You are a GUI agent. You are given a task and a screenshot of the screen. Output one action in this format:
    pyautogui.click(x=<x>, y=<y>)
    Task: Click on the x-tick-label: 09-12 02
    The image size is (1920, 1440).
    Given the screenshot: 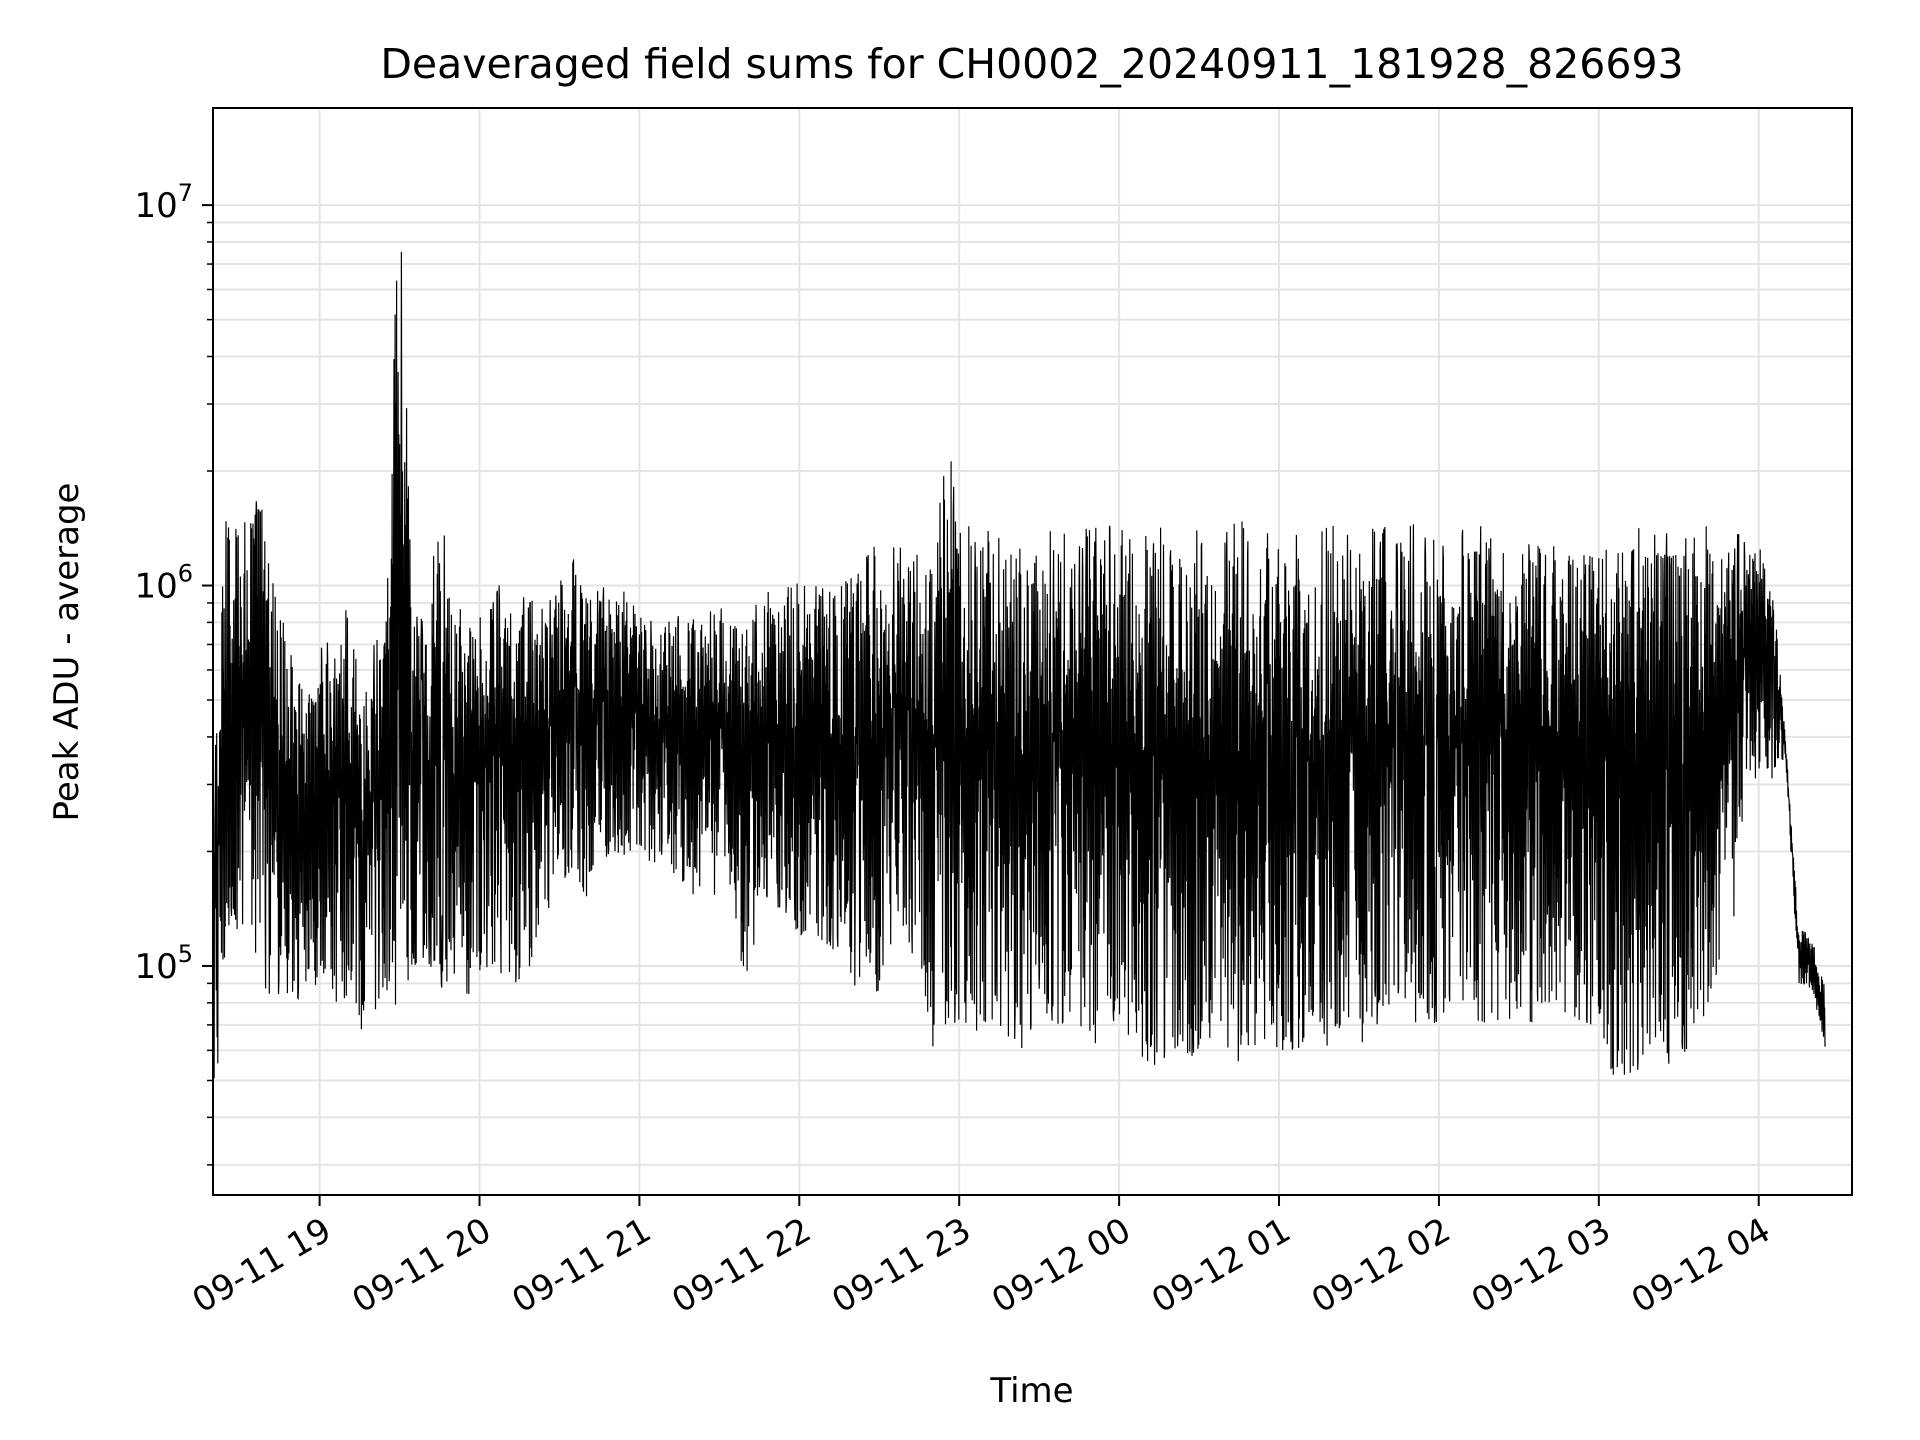 What is the action you would take?
    pyautogui.click(x=1381, y=1265)
    